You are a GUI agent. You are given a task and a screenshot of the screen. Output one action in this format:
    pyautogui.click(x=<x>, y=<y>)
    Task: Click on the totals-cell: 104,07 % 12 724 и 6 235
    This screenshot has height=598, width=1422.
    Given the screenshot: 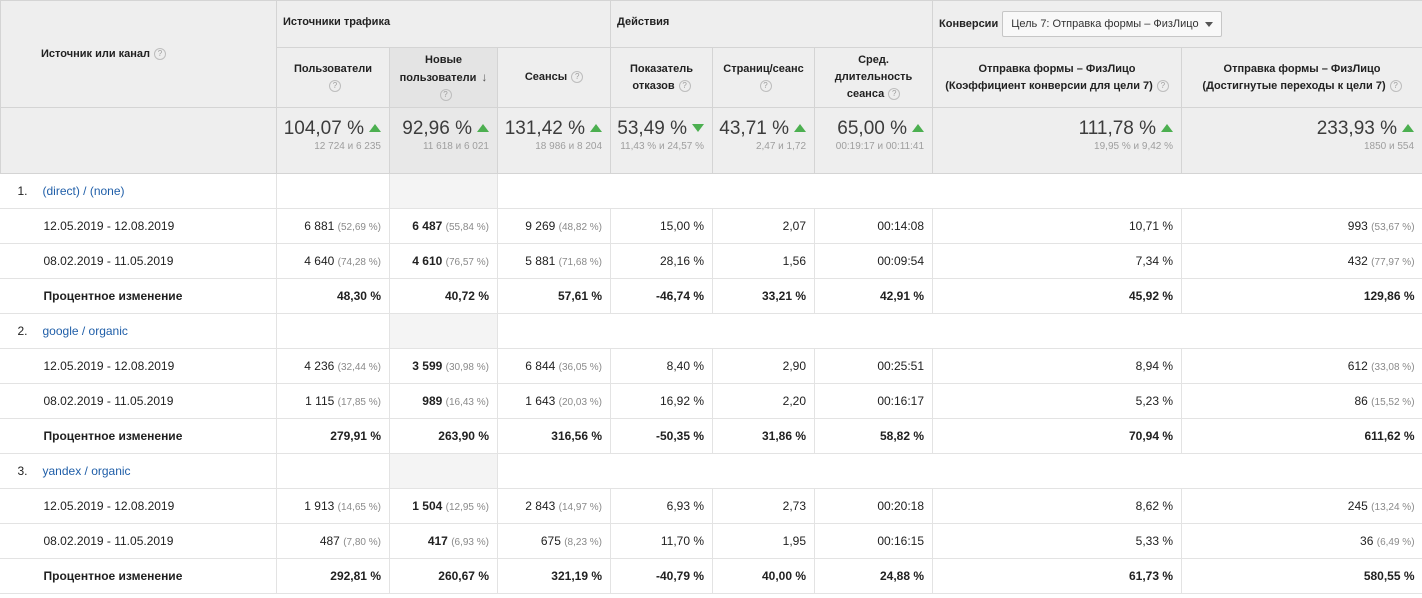 What is the action you would take?
    pyautogui.click(x=333, y=140)
    